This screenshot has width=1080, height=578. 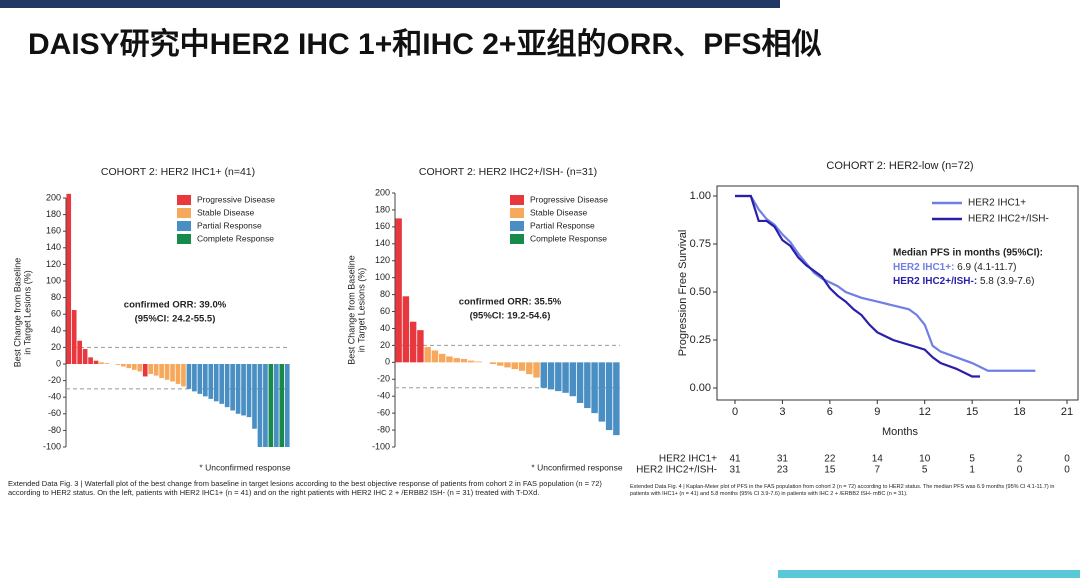 I want to click on risk-count: 41, so click(x=735, y=459).